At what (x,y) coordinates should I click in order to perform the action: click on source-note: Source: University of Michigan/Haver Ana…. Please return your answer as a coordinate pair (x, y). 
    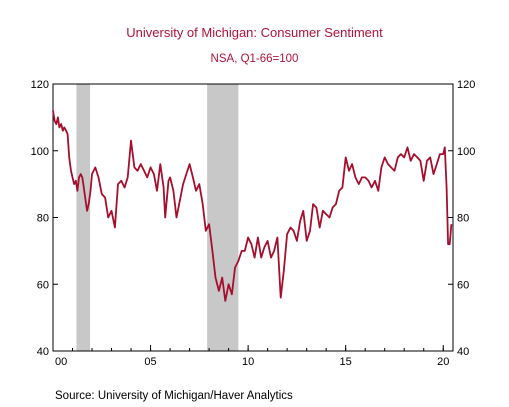
    Looking at the image, I should click on (174, 396).